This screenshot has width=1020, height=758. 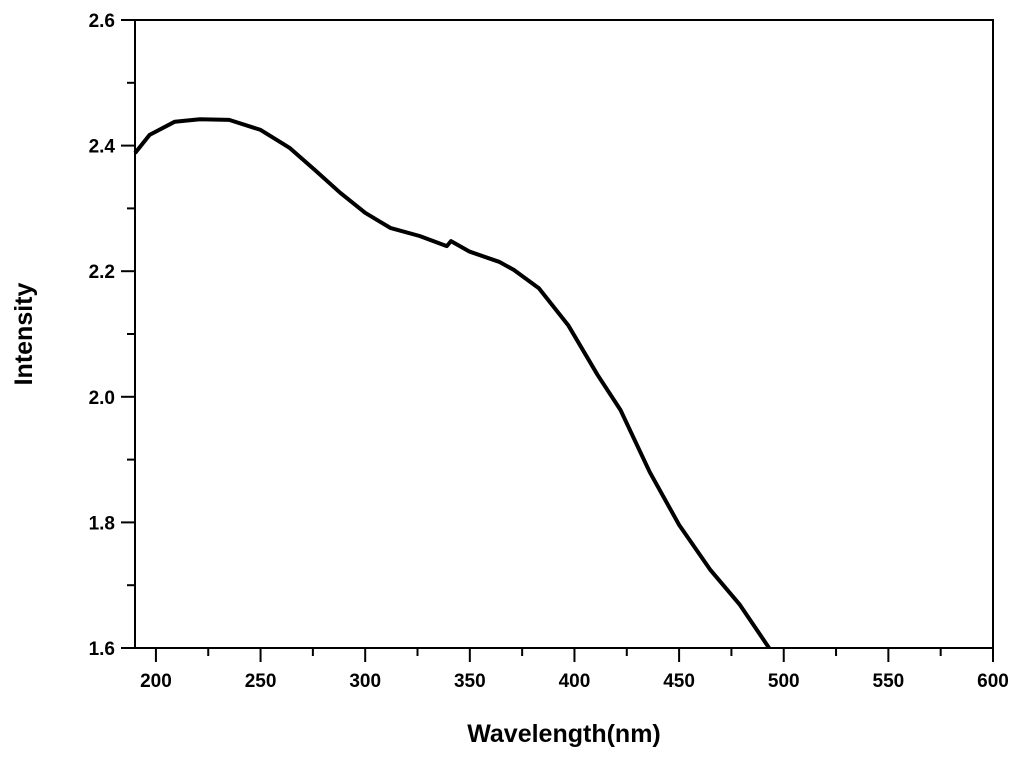 What do you see at coordinates (365, 681) in the screenshot?
I see `x-tick-label: 300` at bounding box center [365, 681].